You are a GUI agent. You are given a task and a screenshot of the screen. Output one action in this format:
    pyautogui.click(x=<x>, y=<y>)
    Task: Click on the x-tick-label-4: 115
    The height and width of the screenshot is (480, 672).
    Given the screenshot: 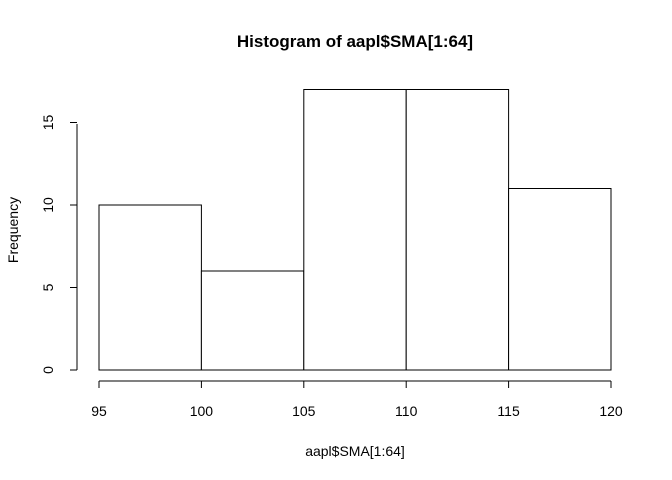 What is the action you would take?
    pyautogui.click(x=508, y=411)
    